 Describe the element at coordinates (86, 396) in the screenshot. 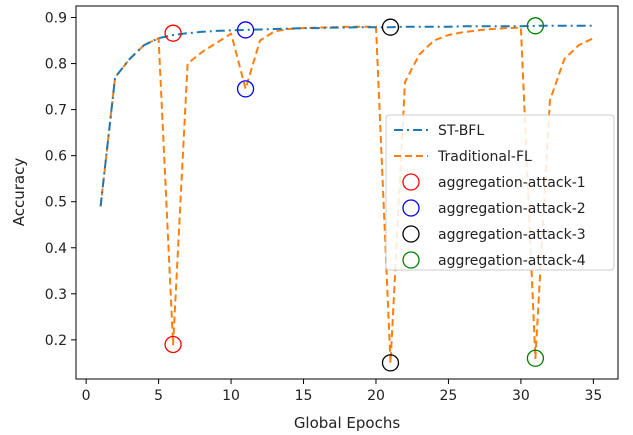

I see `x-tick-label: 0` at that location.